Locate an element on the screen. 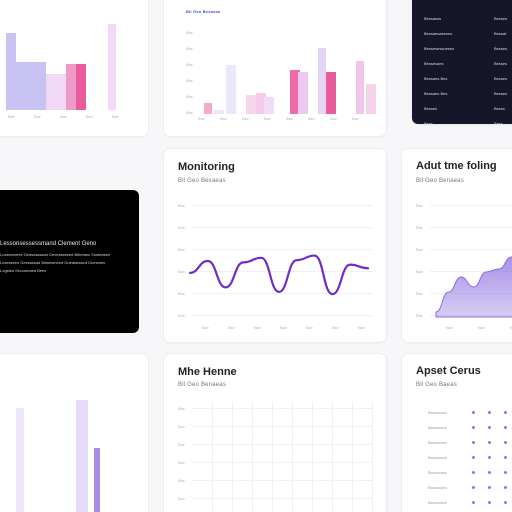  area-path is located at coordinates (473, 287).